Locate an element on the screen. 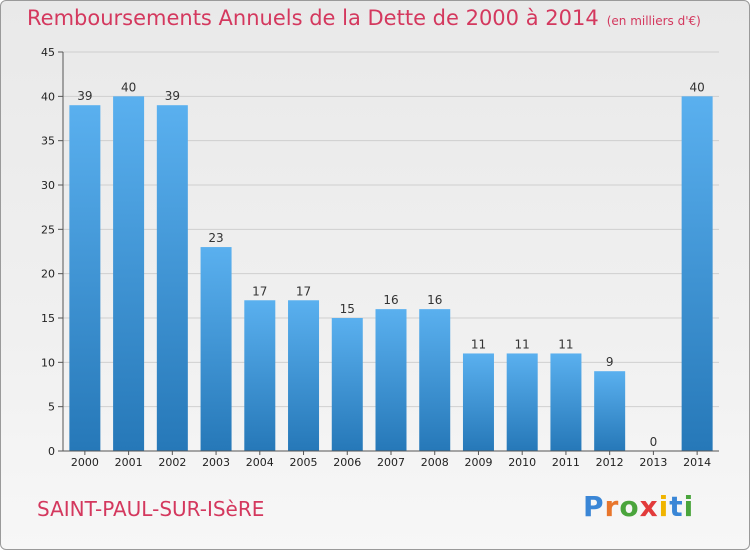 The height and width of the screenshot is (550, 750). x-tick-label-2011: 2011 is located at coordinates (566, 462).